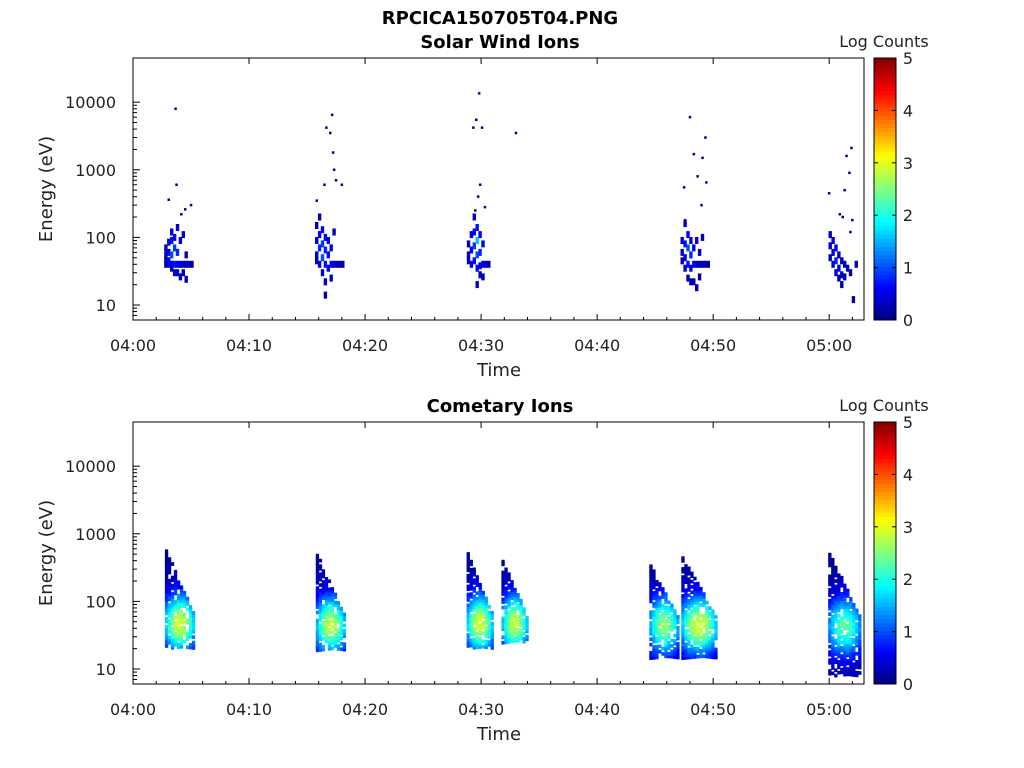 Image resolution: width=1024 pixels, height=768 pixels. What do you see at coordinates (133, 709) in the screenshot?
I see `x-tick-label: 04:00` at bounding box center [133, 709].